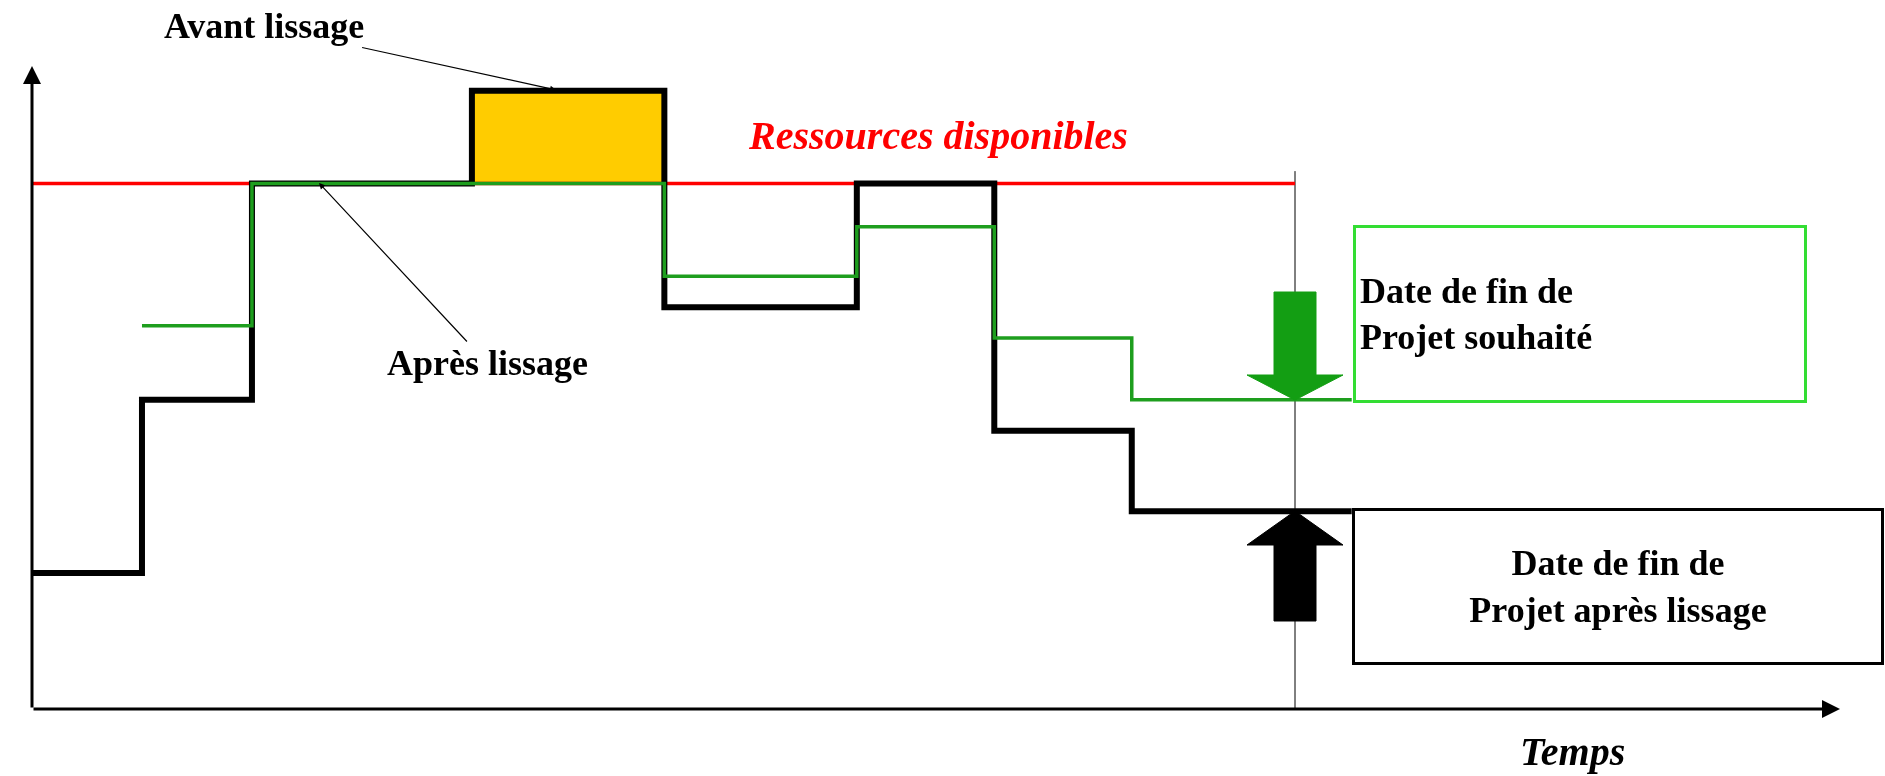  I want to click on x-axis-title: Temps, so click(1573, 751).